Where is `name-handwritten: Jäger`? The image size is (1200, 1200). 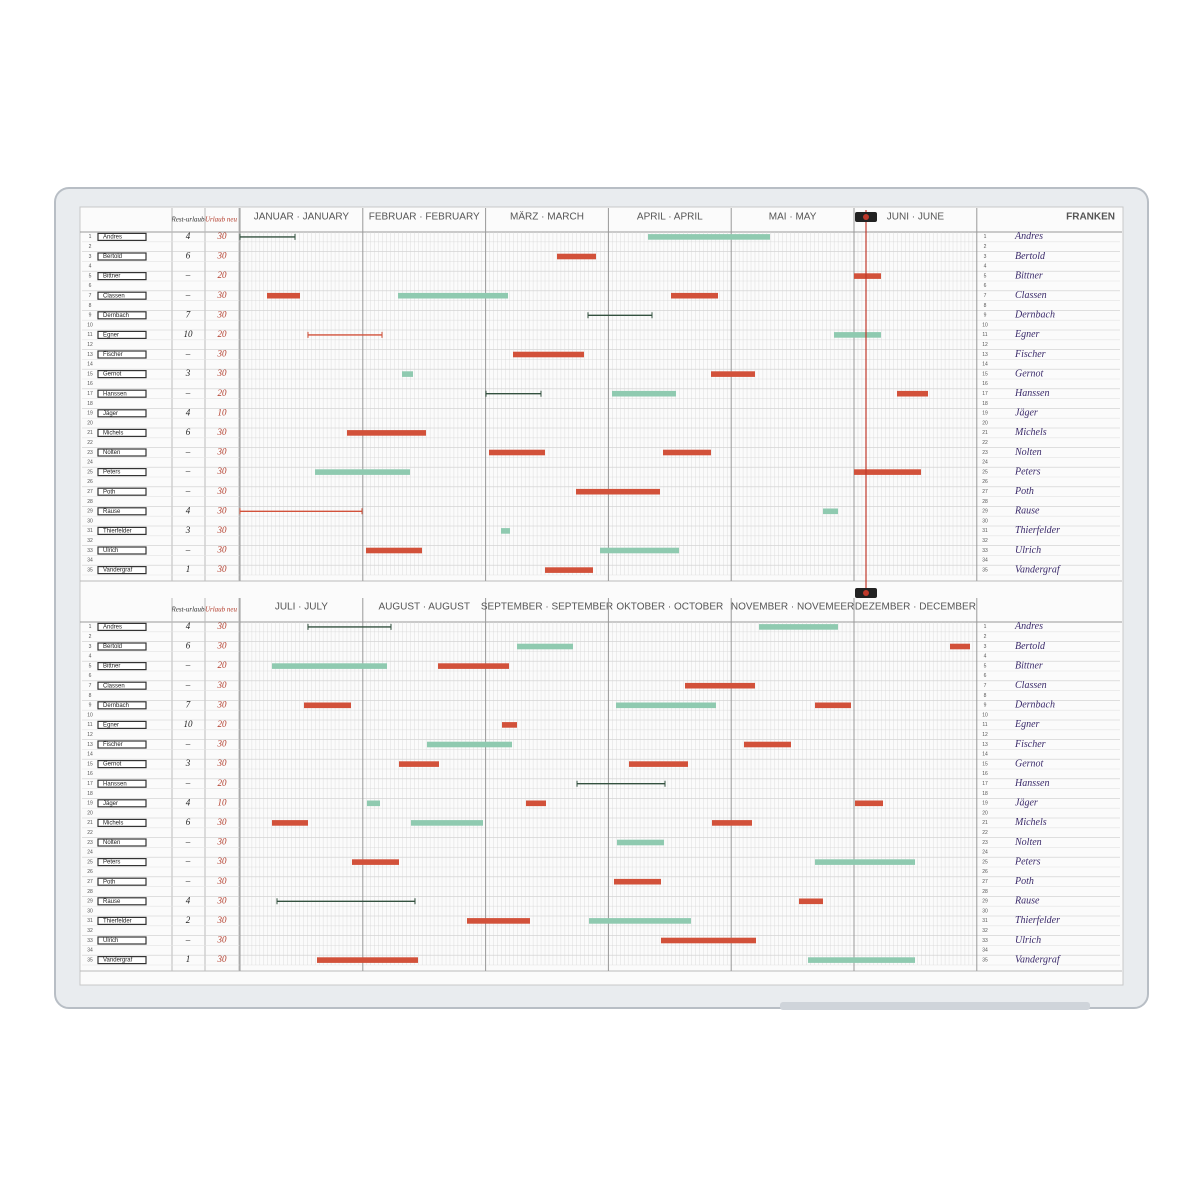 name-handwritten: Jäger is located at coordinates (1026, 413).